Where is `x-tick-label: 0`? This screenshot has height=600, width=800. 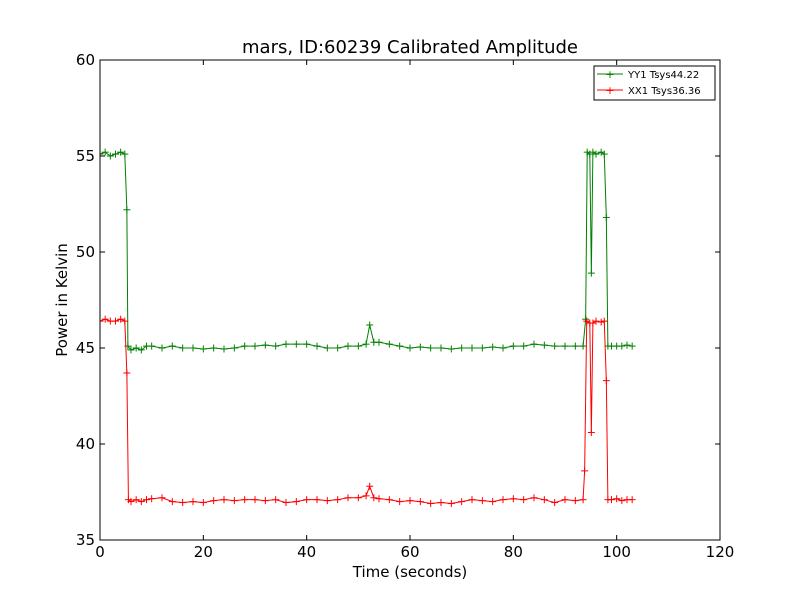 x-tick-label: 0 is located at coordinates (100, 552).